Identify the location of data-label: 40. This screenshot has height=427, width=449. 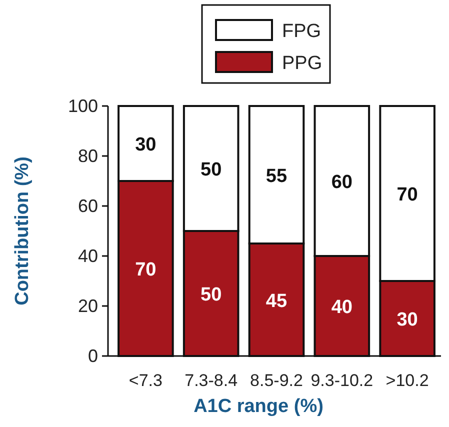
(341, 307).